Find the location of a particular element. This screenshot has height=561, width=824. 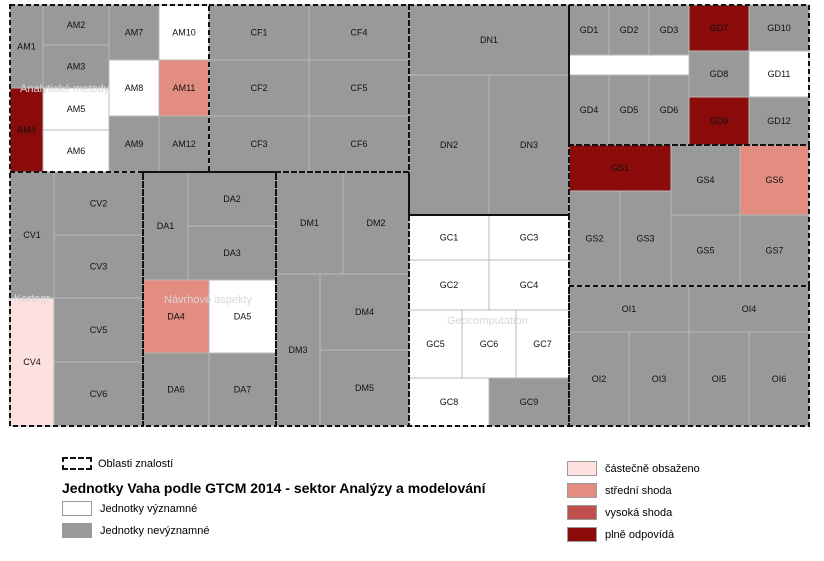

unit-cell-am1 is located at coordinates (26, 46).